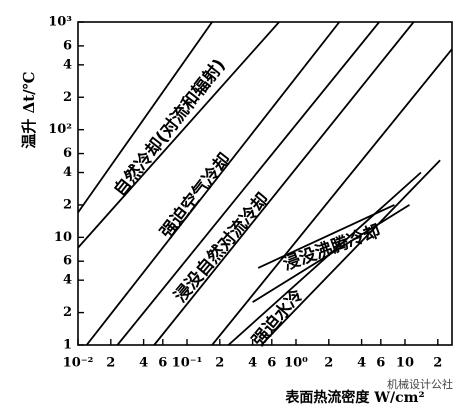  What do you see at coordinates (78, 363) in the screenshot?
I see `x-tick-label: 10⁻²` at bounding box center [78, 363].